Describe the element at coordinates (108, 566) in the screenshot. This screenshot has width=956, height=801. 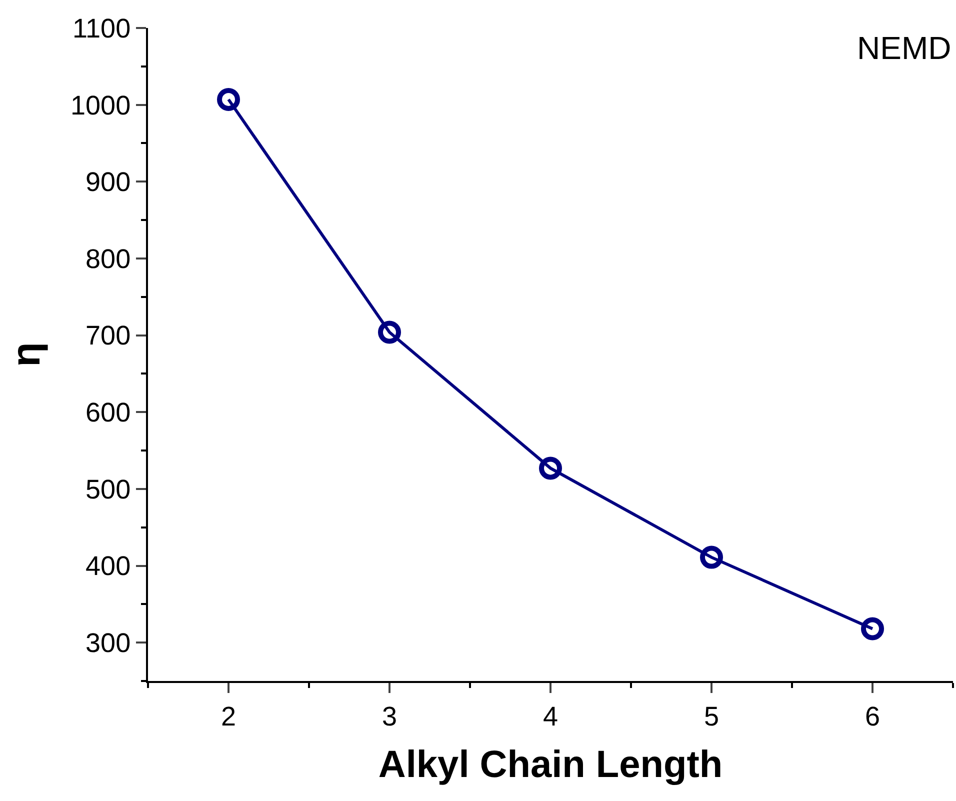
I see `y-tick-label: 400` at that location.